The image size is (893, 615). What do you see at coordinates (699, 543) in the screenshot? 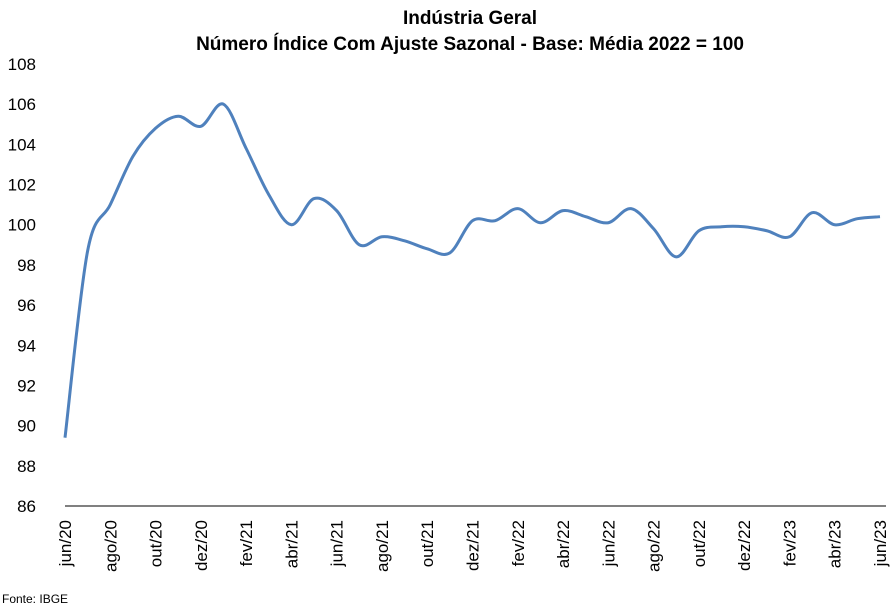
I see `x-tick-label: out/22` at bounding box center [699, 543].